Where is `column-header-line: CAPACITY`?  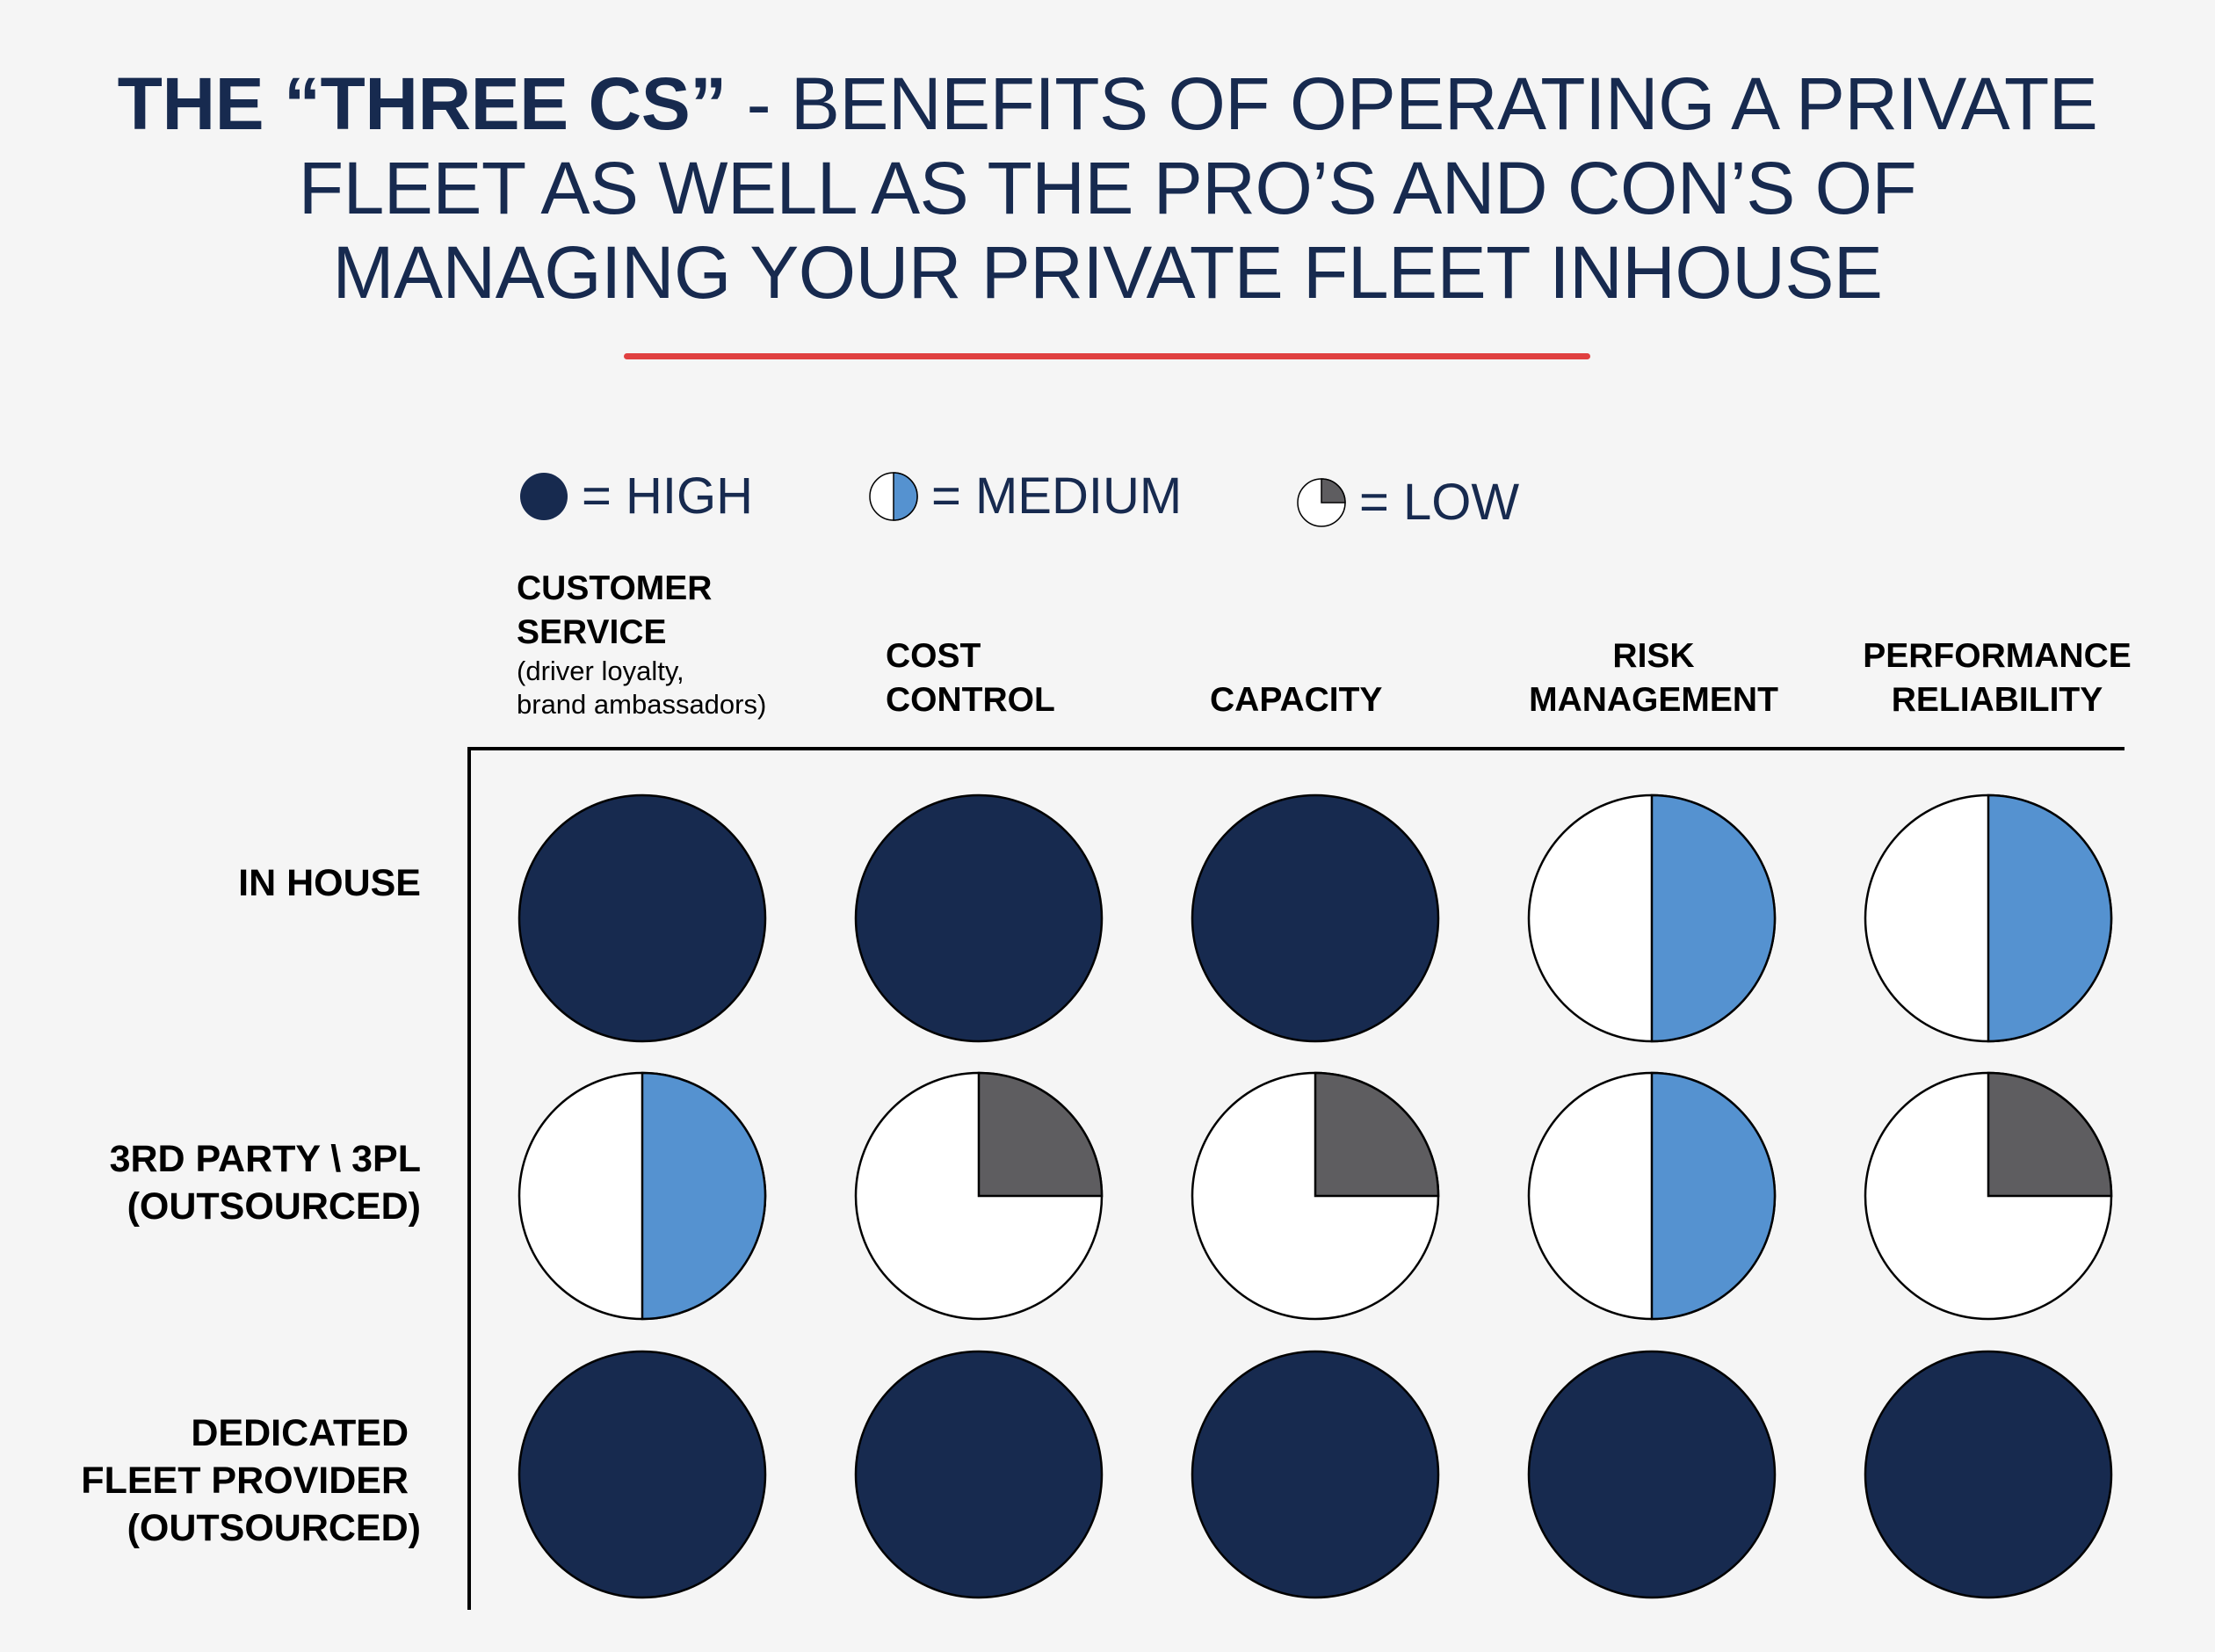 column-header-line: CAPACITY is located at coordinates (1296, 700).